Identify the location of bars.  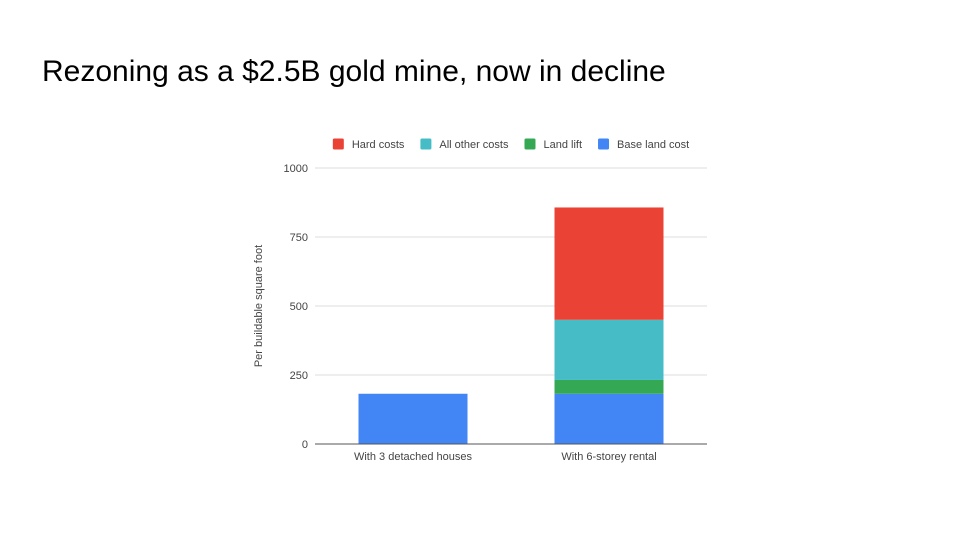
(511, 325).